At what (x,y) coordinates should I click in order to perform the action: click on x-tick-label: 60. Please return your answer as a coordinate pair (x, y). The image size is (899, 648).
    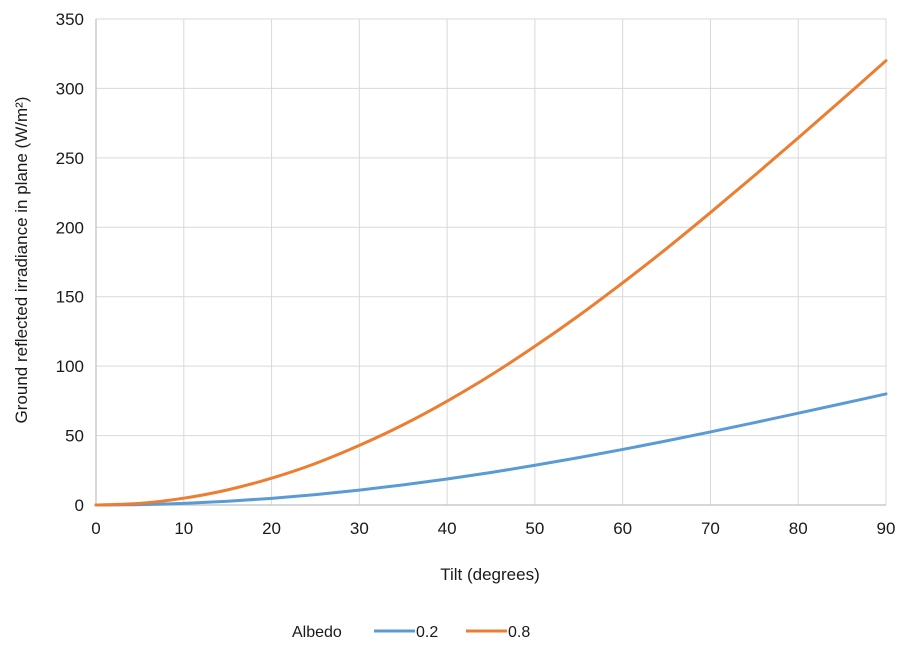
    Looking at the image, I should click on (622, 528).